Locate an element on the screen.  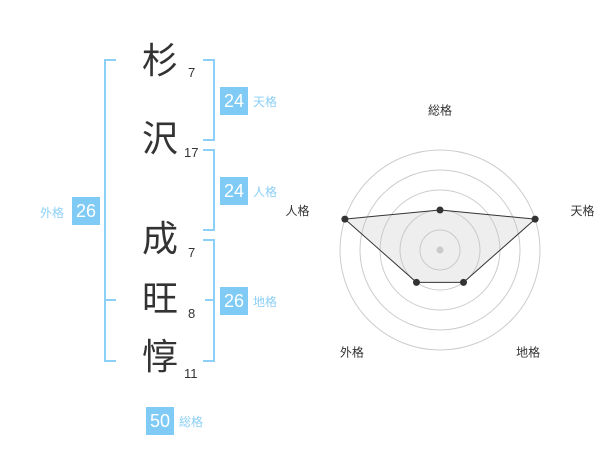
soukaku-label: 総格 is located at coordinates (191, 422).